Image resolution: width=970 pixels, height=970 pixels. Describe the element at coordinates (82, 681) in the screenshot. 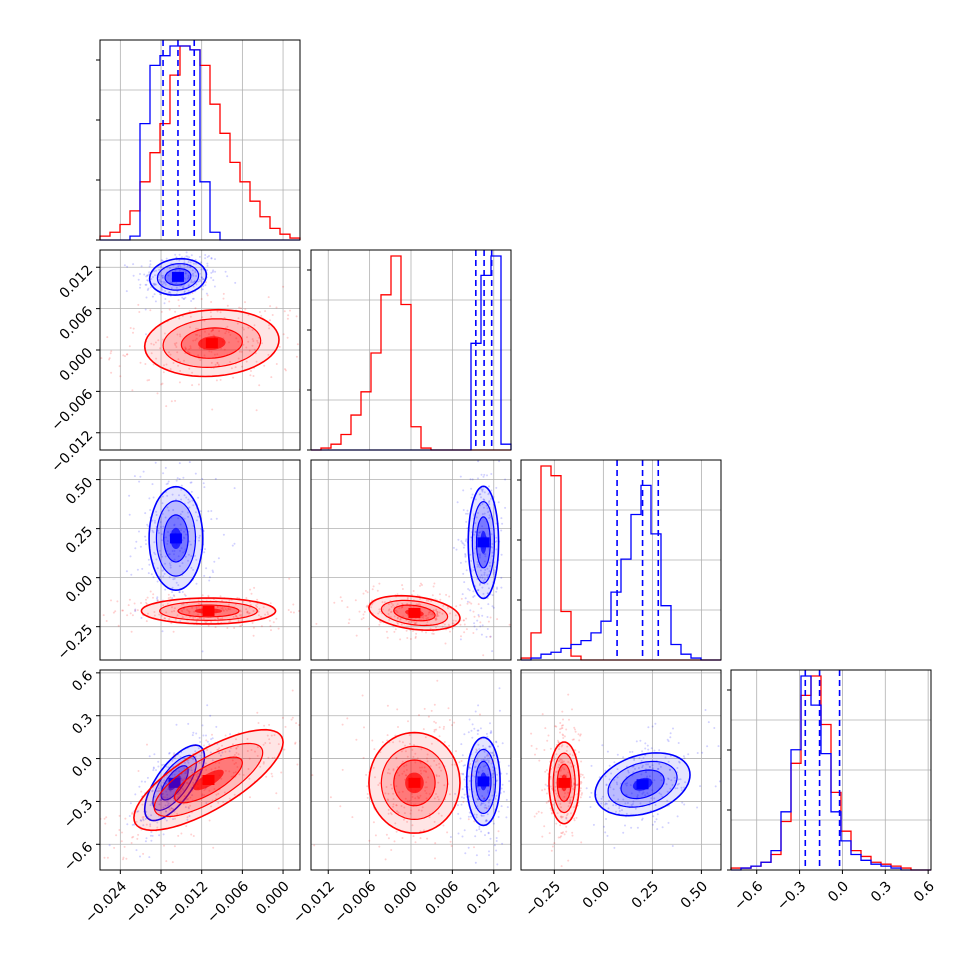

I see `y-tick-label: 0.6` at that location.